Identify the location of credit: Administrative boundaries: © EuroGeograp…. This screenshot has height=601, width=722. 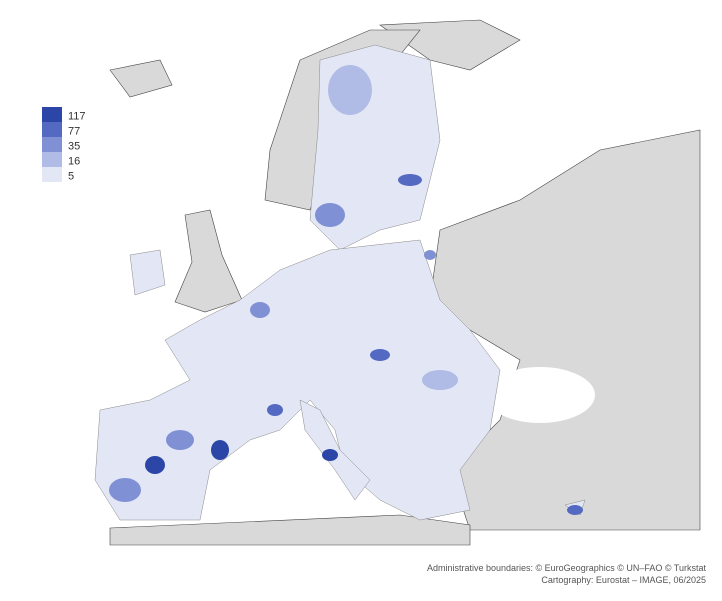
(567, 568).